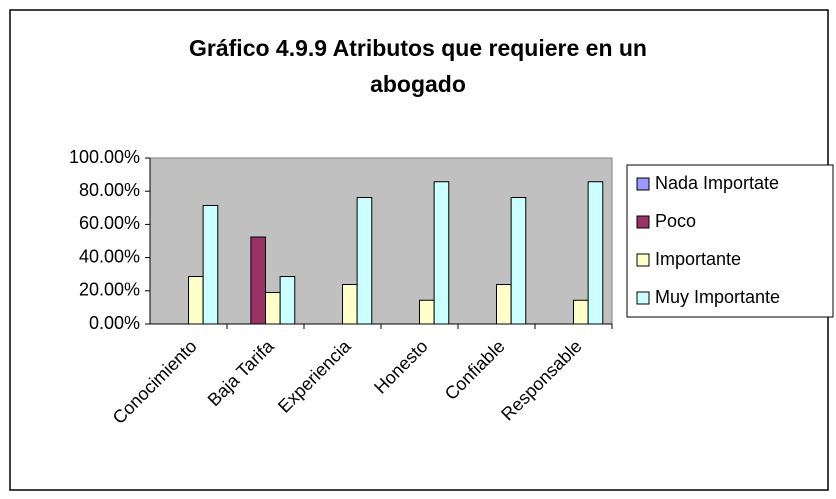 Image resolution: width=836 pixels, height=499 pixels. I want to click on legend-label: Nada Importate, so click(717, 183).